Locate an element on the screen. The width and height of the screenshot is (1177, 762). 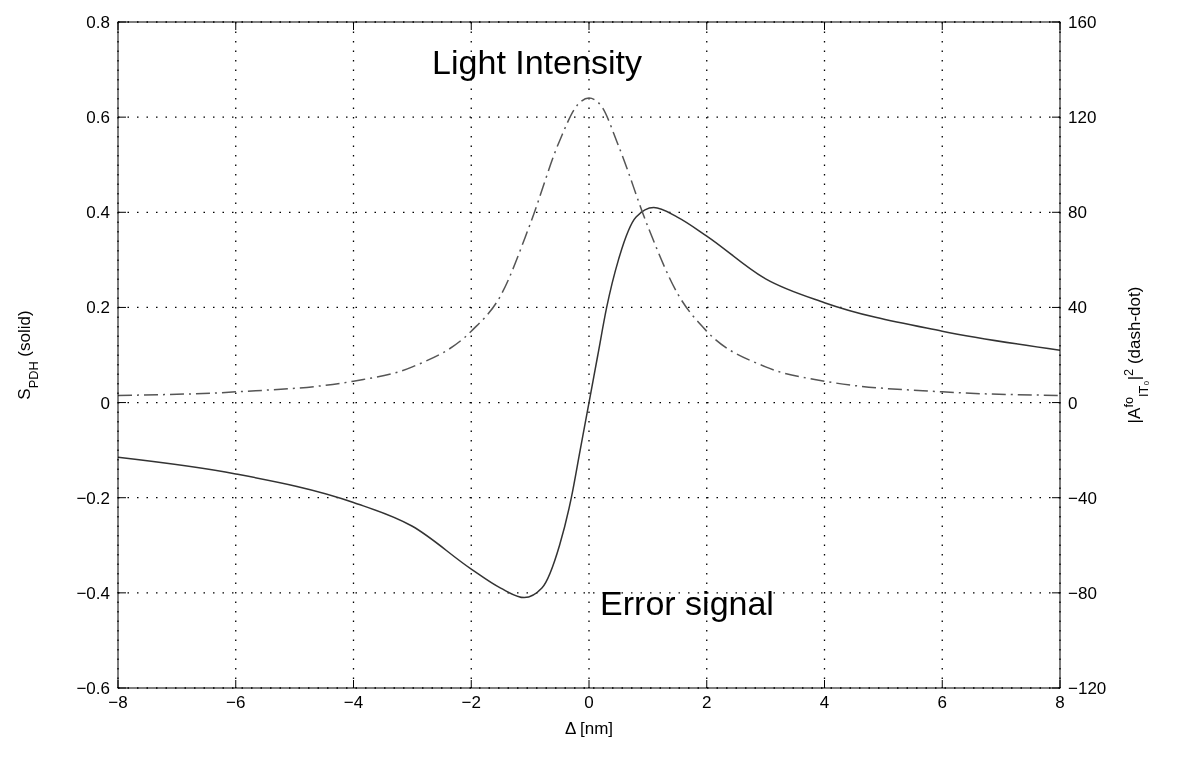
x-tick-label: 8 is located at coordinates (1060, 702).